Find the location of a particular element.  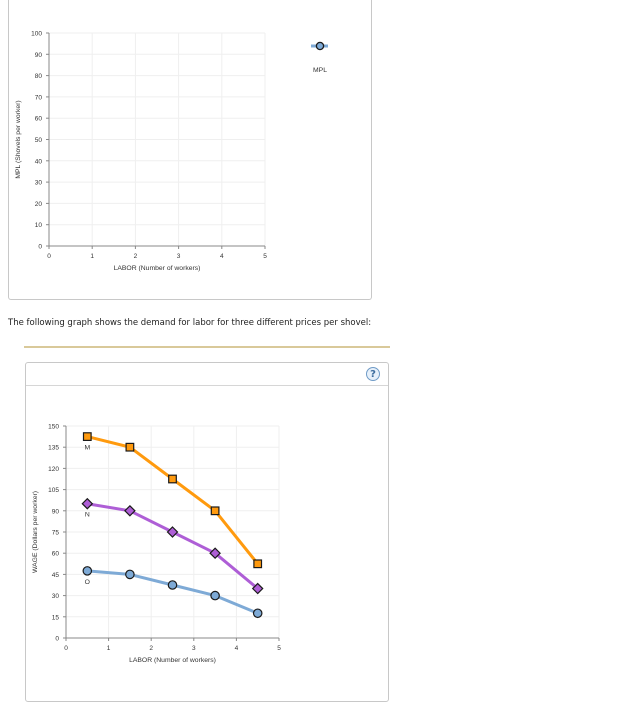

point-label: M is located at coordinates (87, 448).